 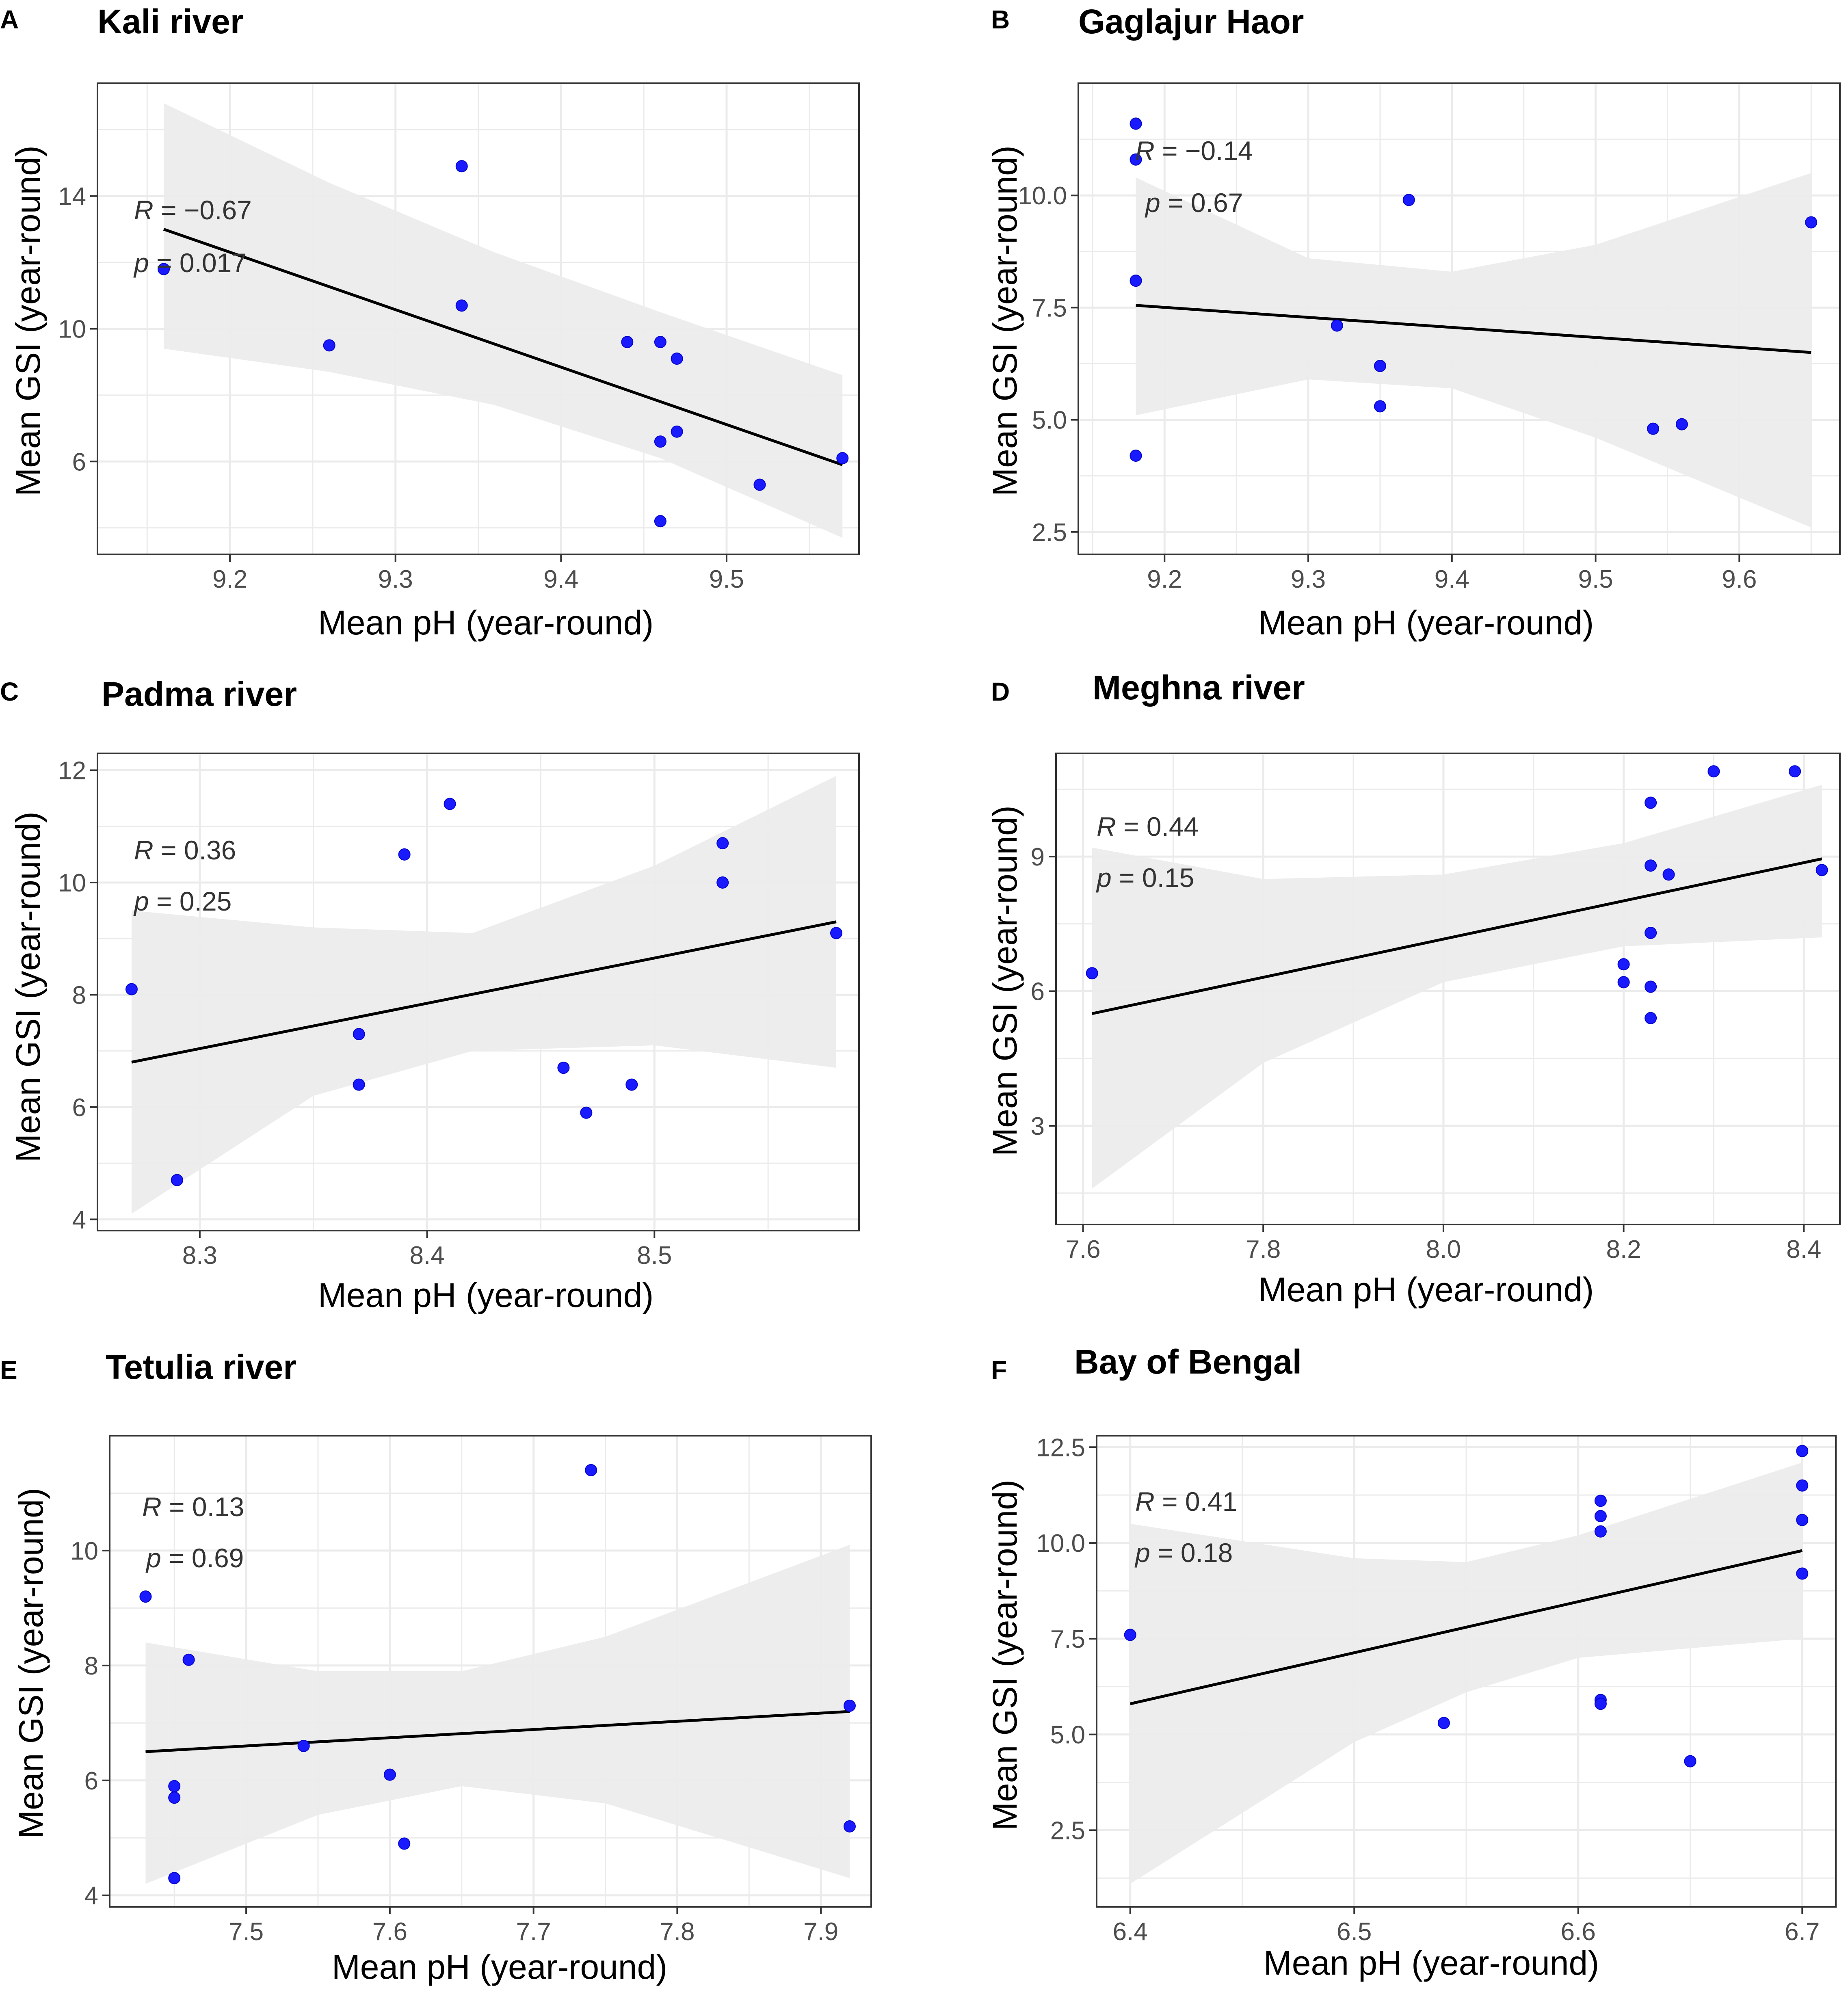 I want to click on y-tick-label: 12, so click(x=72, y=771).